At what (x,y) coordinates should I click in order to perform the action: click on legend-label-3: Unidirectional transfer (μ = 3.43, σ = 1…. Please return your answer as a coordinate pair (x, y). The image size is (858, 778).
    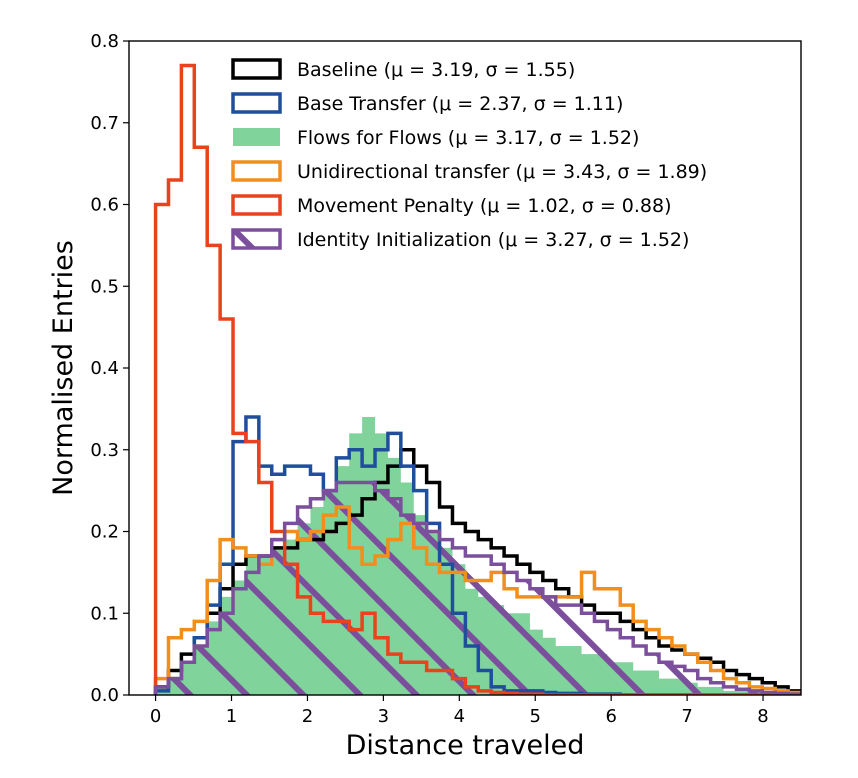
    Looking at the image, I should click on (502, 172).